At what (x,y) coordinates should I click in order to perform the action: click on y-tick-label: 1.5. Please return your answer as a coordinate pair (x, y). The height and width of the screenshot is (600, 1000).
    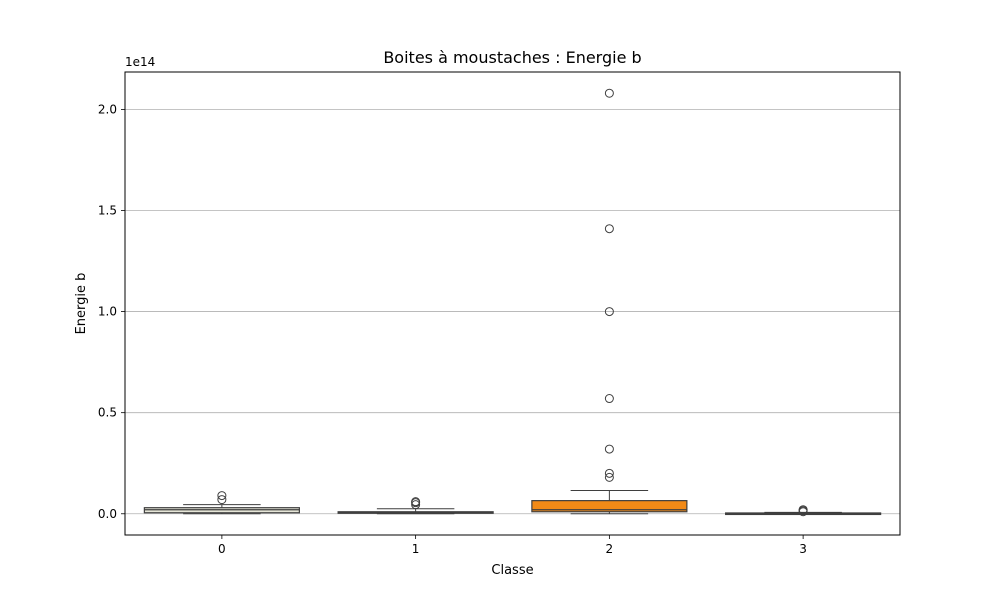
    Looking at the image, I should click on (107, 210).